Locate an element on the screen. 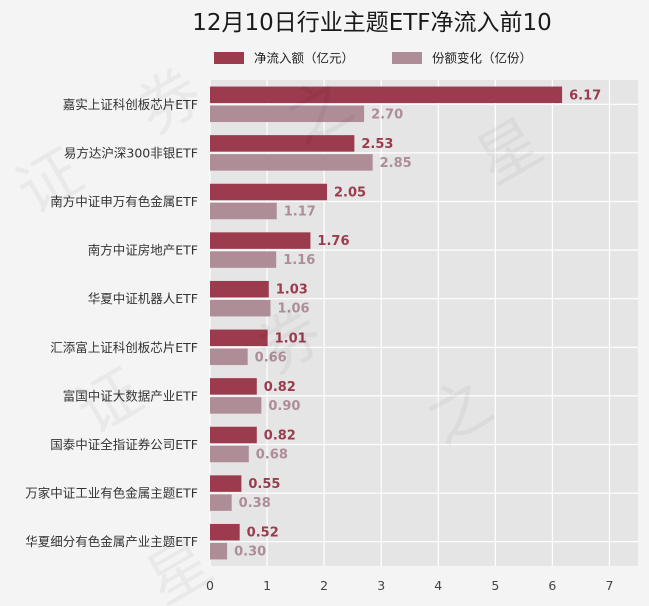 The height and width of the screenshot is (606, 649). x-tick-label: 0 is located at coordinates (210, 585).